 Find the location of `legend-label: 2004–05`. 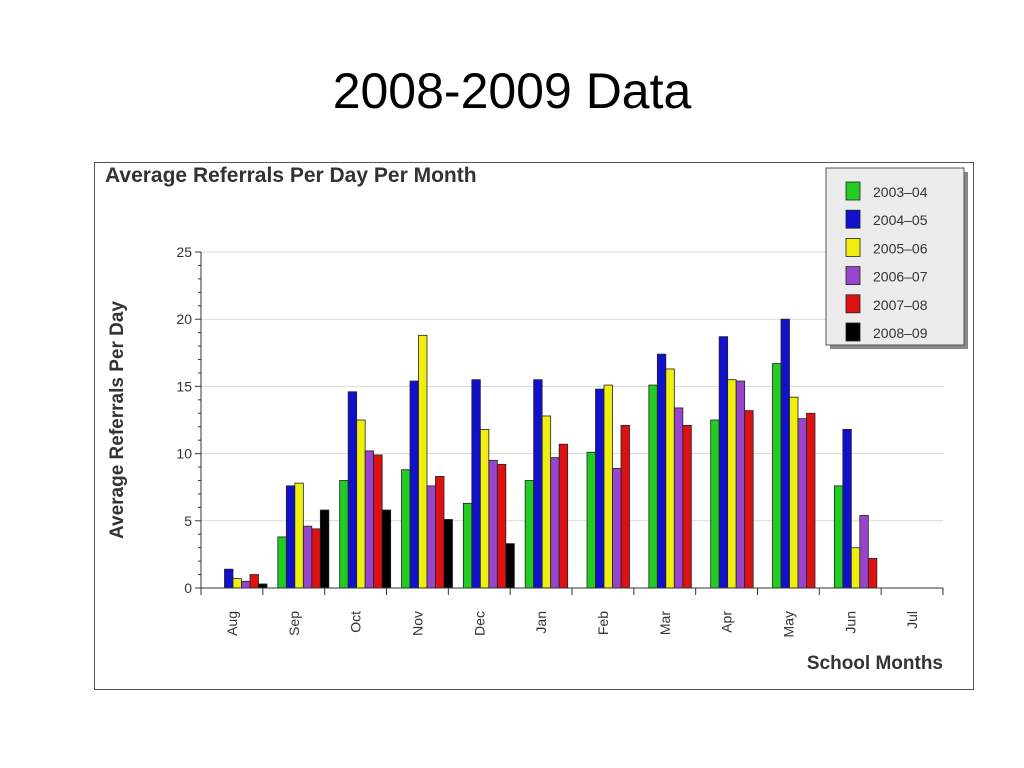

legend-label: 2004–05 is located at coordinates (900, 220).